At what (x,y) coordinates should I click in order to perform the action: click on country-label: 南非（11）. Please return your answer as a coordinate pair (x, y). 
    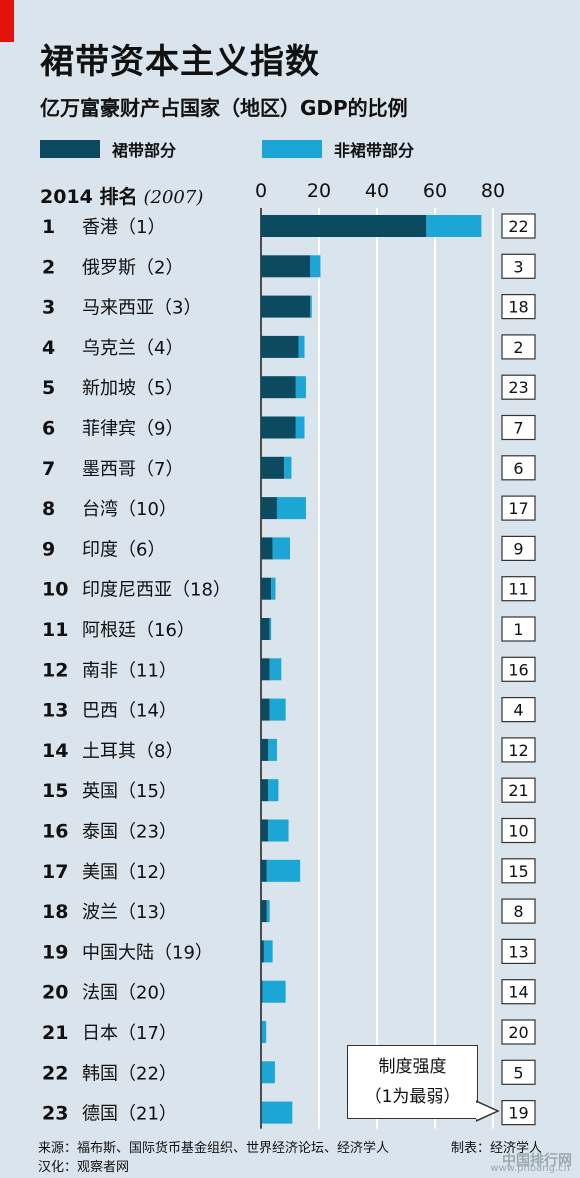
    Looking at the image, I should click on (129, 670).